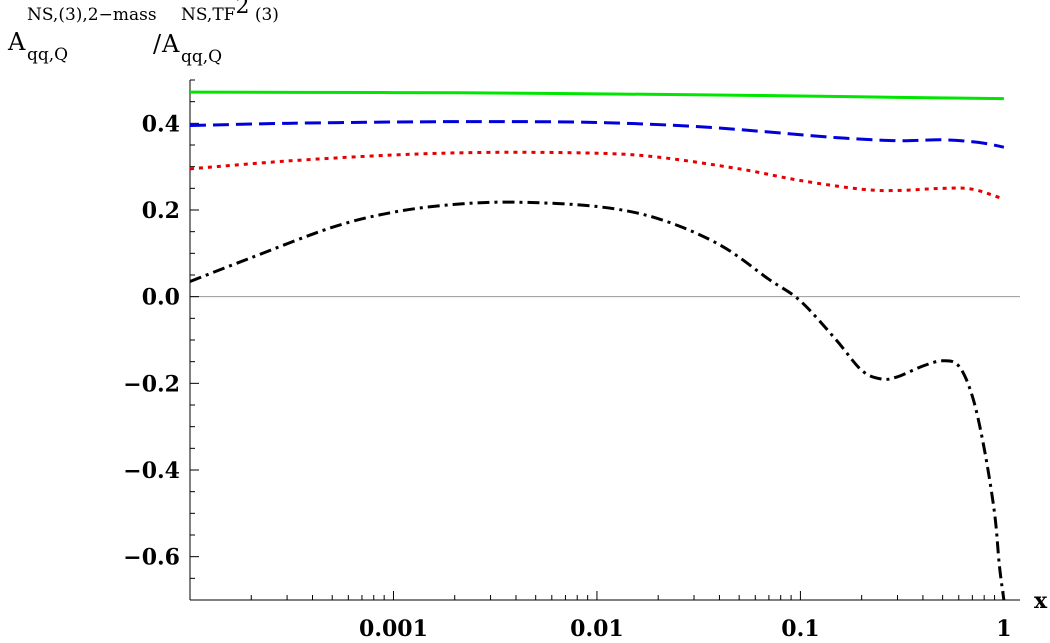 The image size is (1050, 643). Describe the element at coordinates (16, 42) in the screenshot. I see `ylabel-num-base: A` at that location.